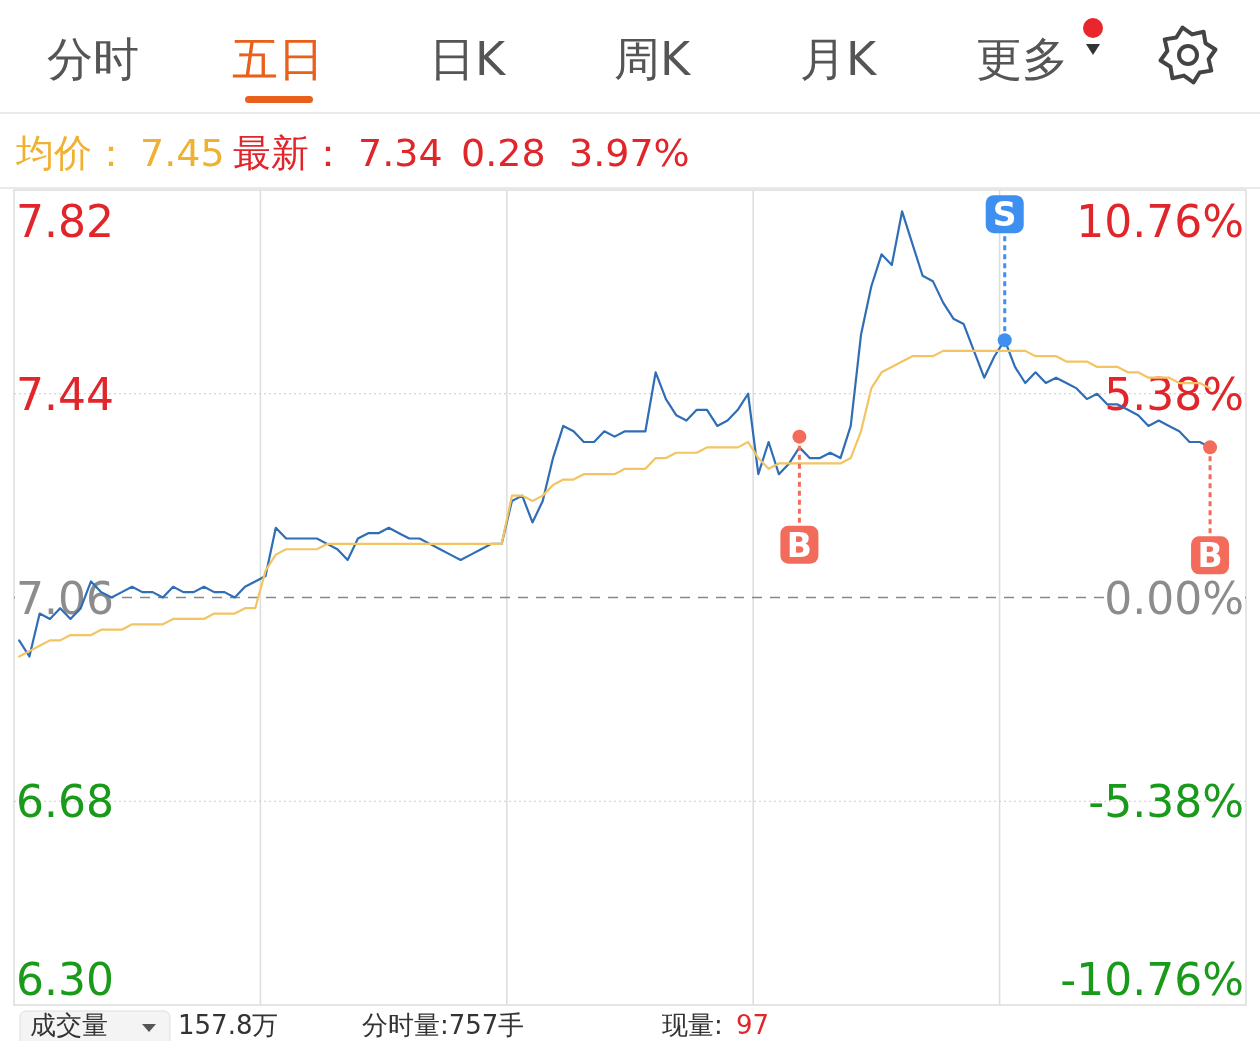  Describe the element at coordinates (443, 1025) in the screenshot. I see `text: 分时量:757手` at that location.